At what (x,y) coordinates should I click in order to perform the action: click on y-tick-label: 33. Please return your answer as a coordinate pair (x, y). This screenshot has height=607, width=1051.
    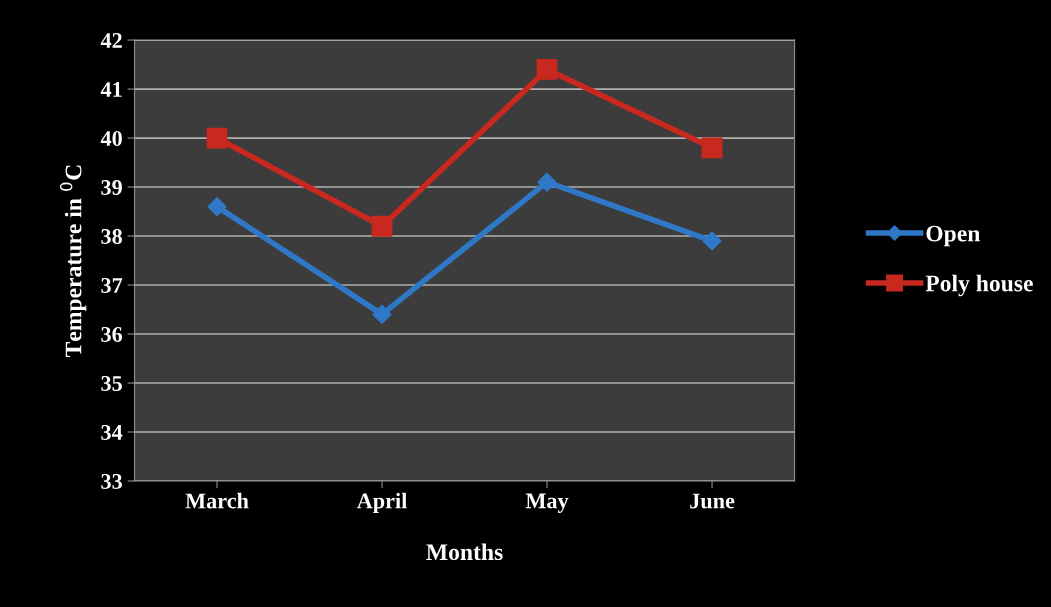
    Looking at the image, I should click on (111, 481).